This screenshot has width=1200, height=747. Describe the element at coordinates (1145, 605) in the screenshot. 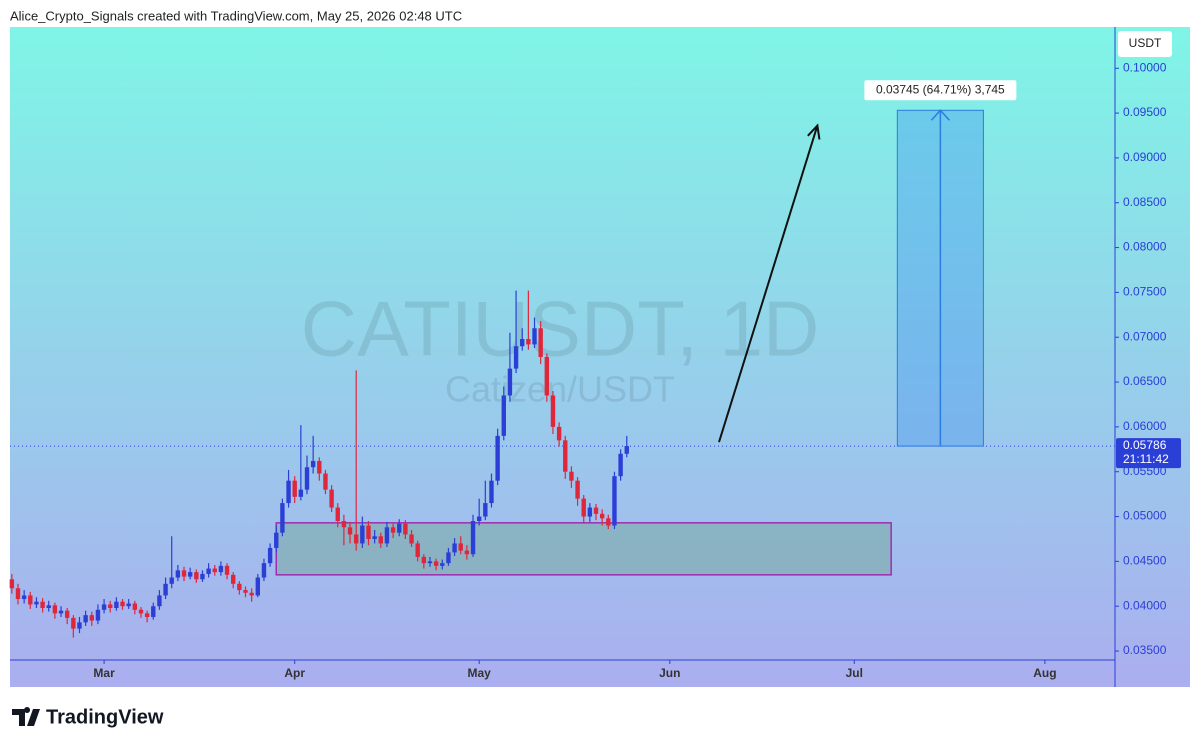

I see `y-tick-label: 0.04000` at that location.